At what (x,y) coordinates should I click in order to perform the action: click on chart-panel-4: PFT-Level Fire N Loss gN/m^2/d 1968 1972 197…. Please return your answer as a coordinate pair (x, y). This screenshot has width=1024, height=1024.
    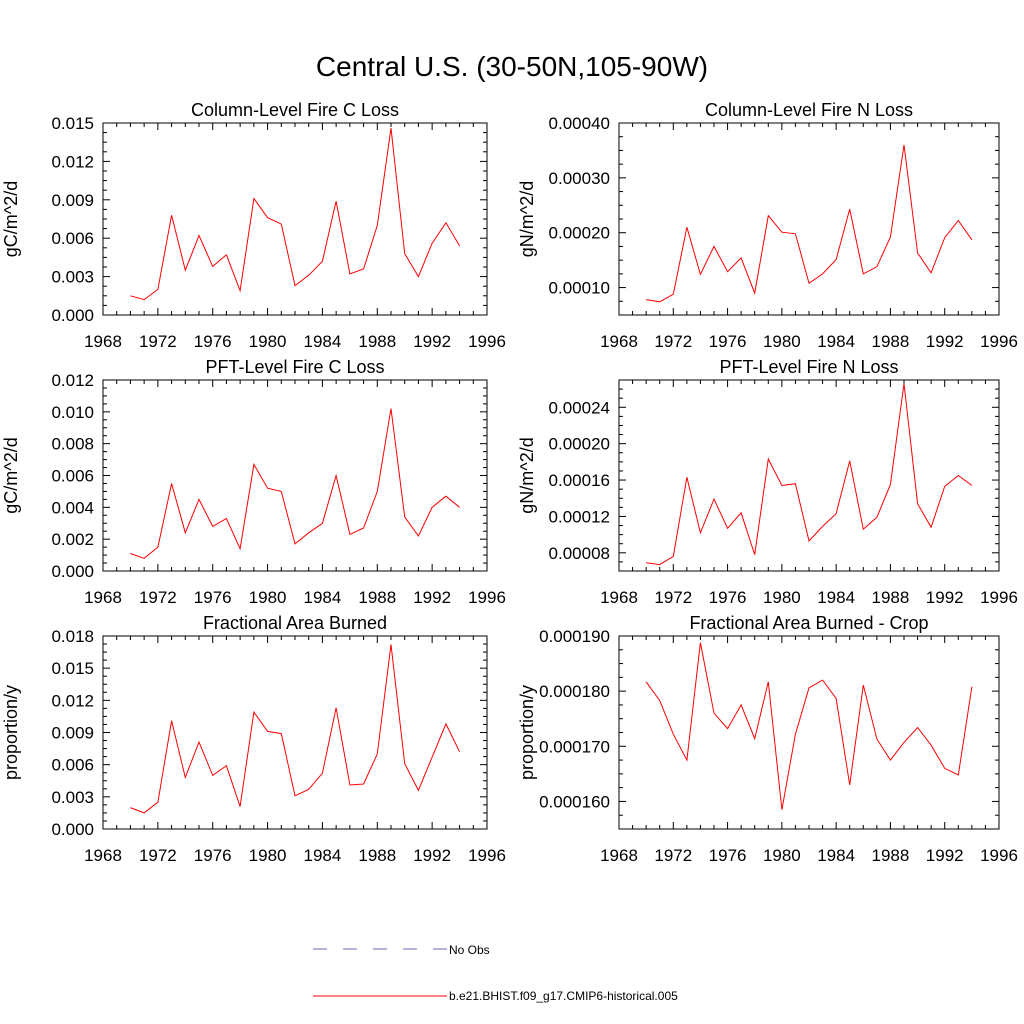
    Looking at the image, I should click on (767, 482).